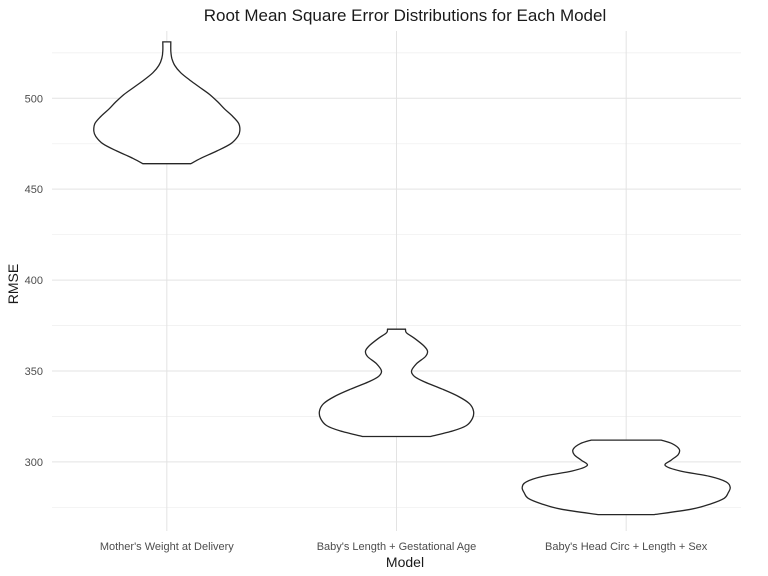 Image resolution: width=768 pixels, height=576 pixels. Describe the element at coordinates (397, 547) in the screenshot. I see `x-tick-label: Baby's Length + Gestational Age` at that location.